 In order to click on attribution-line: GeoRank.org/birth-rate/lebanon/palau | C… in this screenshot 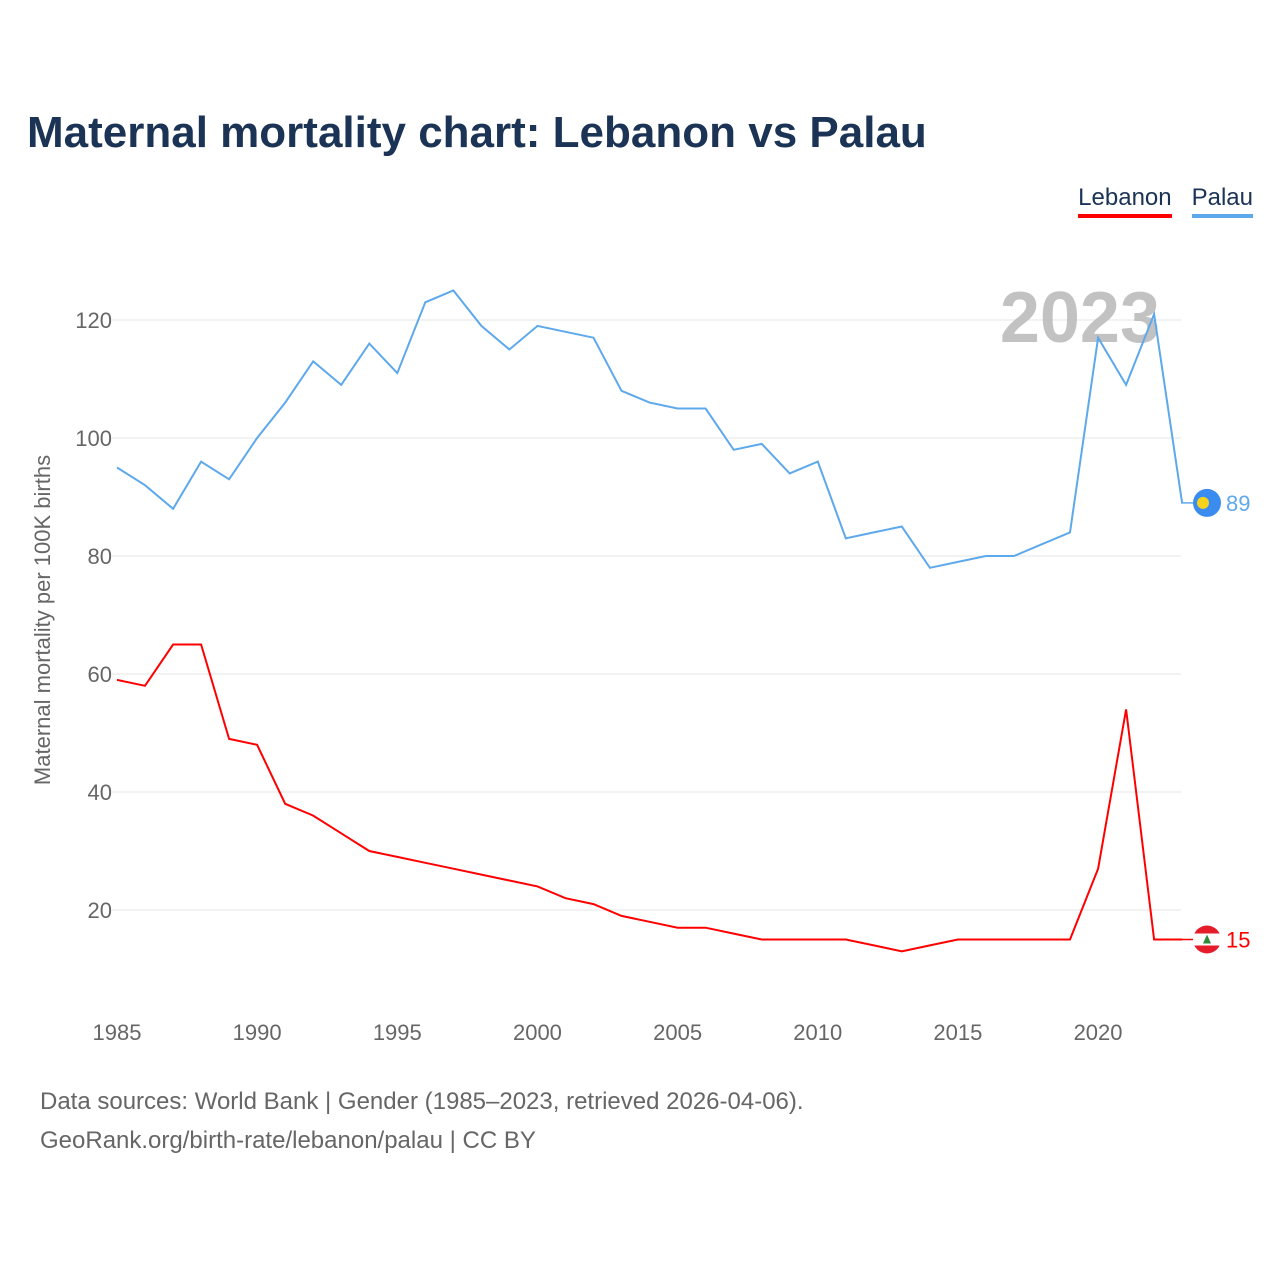, I will do `click(288, 1140)`.